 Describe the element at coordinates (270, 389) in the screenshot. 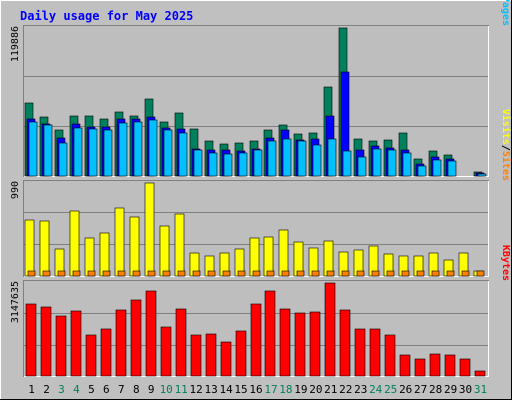

I see `x-label-day-17: 17` at that location.